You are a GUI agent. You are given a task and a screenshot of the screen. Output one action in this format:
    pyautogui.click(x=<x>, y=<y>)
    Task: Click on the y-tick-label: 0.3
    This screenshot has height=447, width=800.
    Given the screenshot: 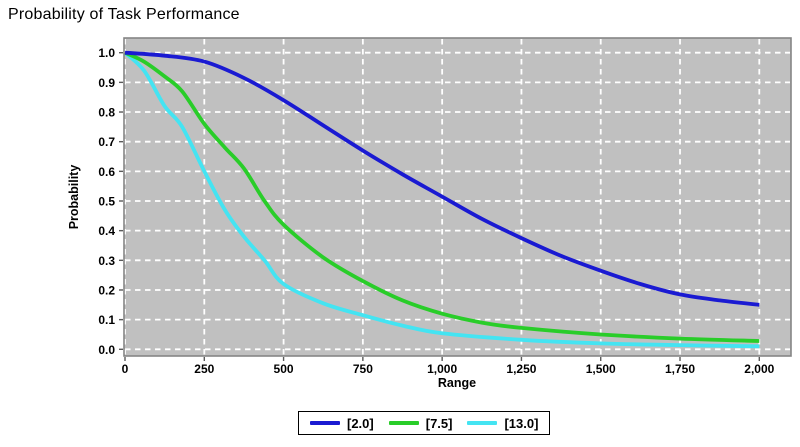 What is the action you would take?
    pyautogui.click(x=106, y=261)
    